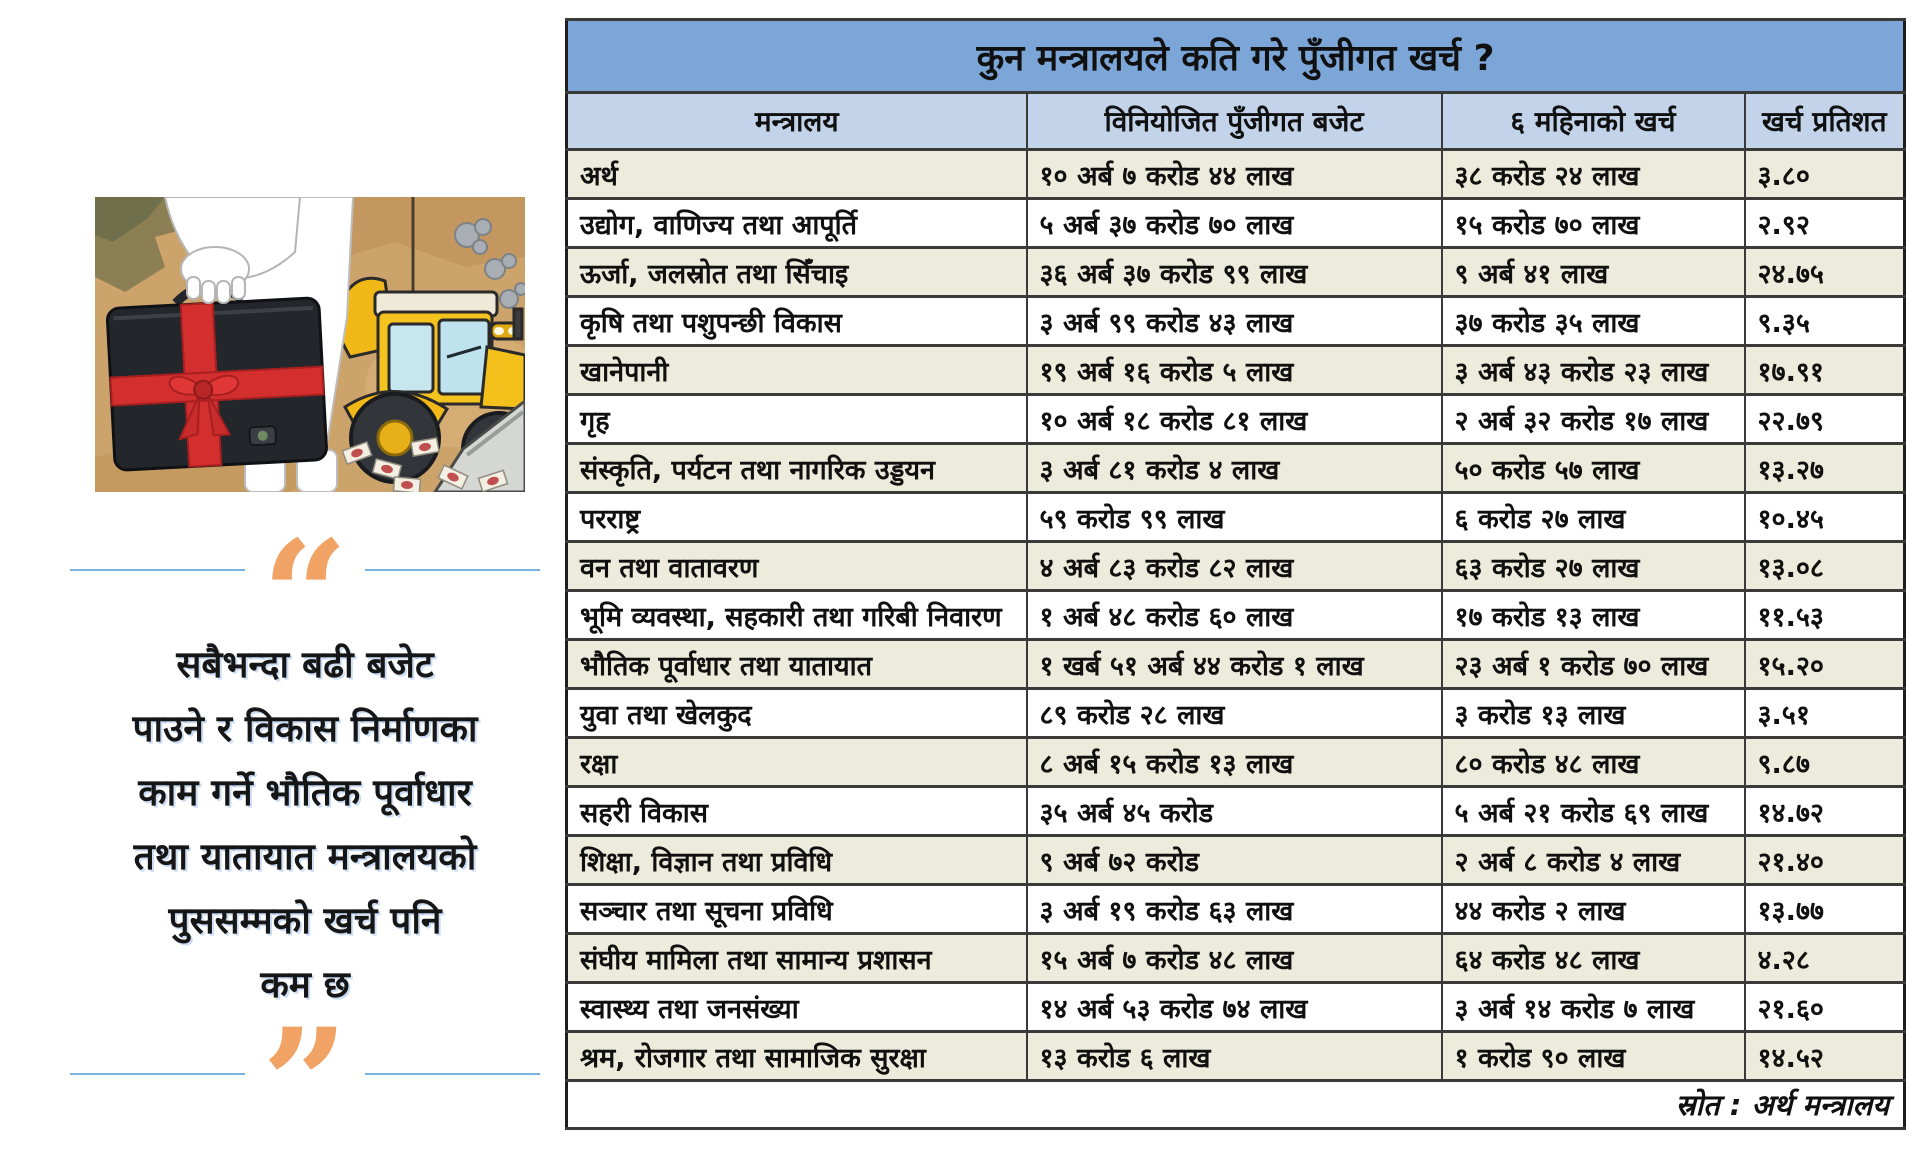 This screenshot has width=1920, height=1172. I want to click on ministry-cell: शिक्षा, विज्ञान तथा प्रविधि, so click(796, 860).